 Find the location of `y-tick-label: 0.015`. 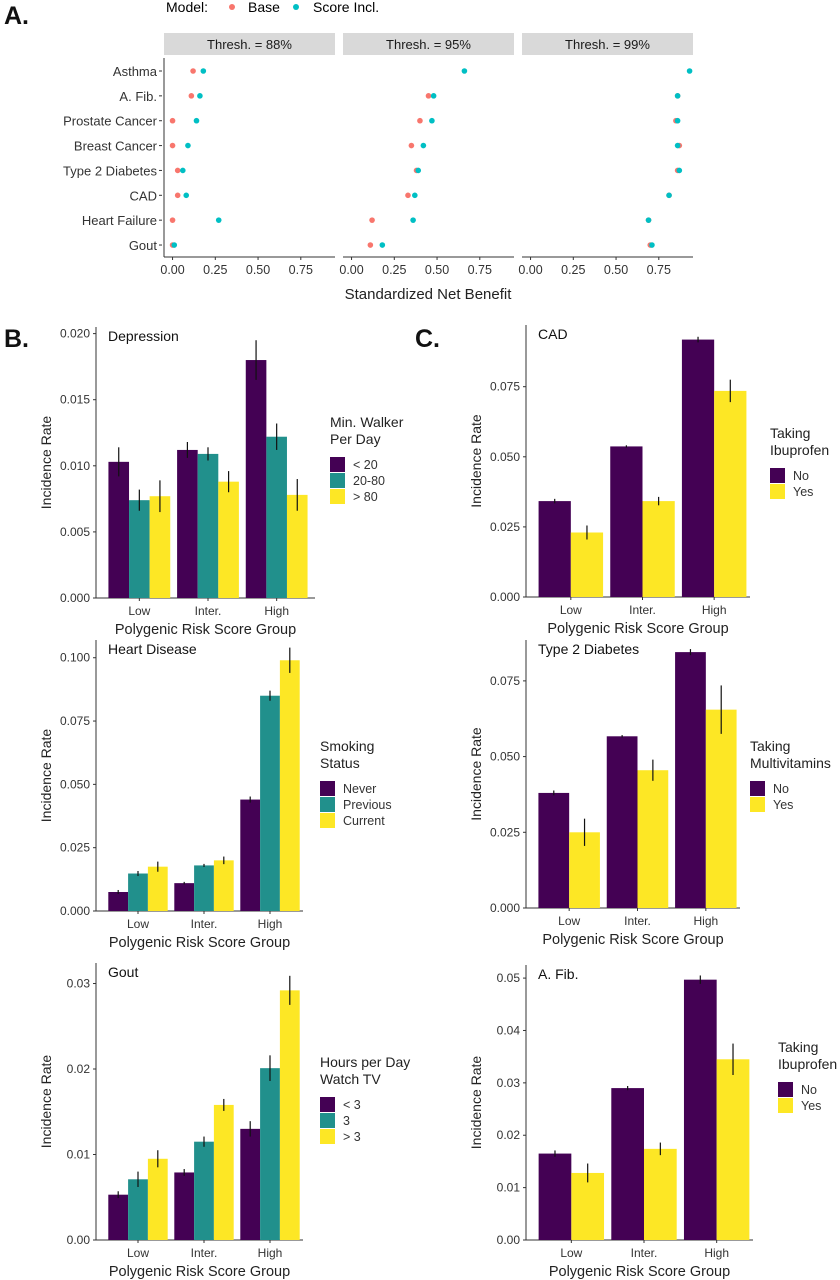

y-tick-label: 0.015 is located at coordinates (75, 400).